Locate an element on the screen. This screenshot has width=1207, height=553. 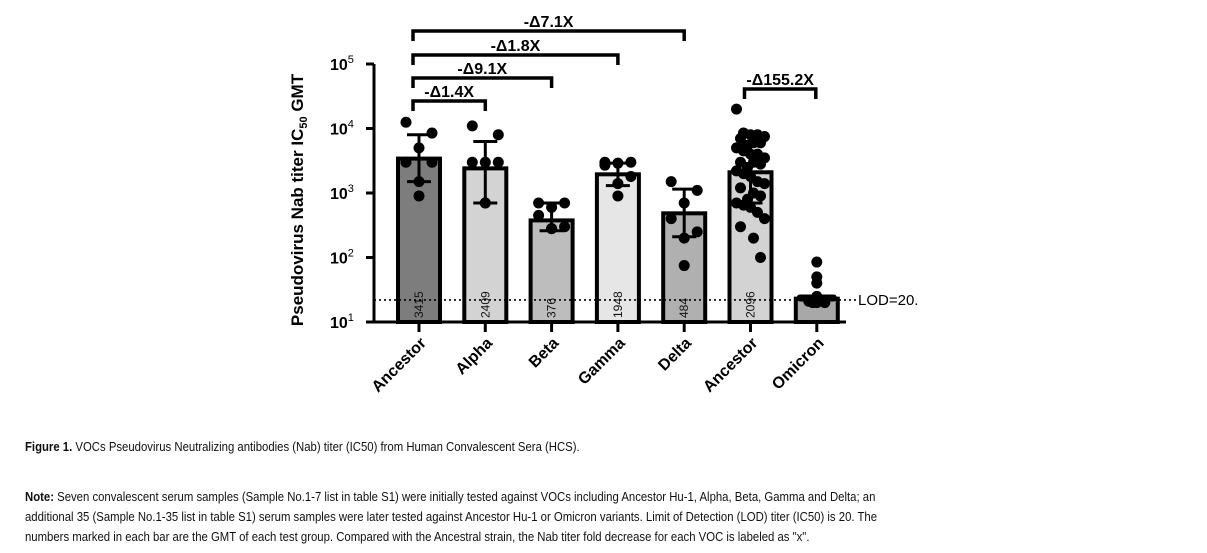
error-bars-layer is located at coordinates (585, 186).